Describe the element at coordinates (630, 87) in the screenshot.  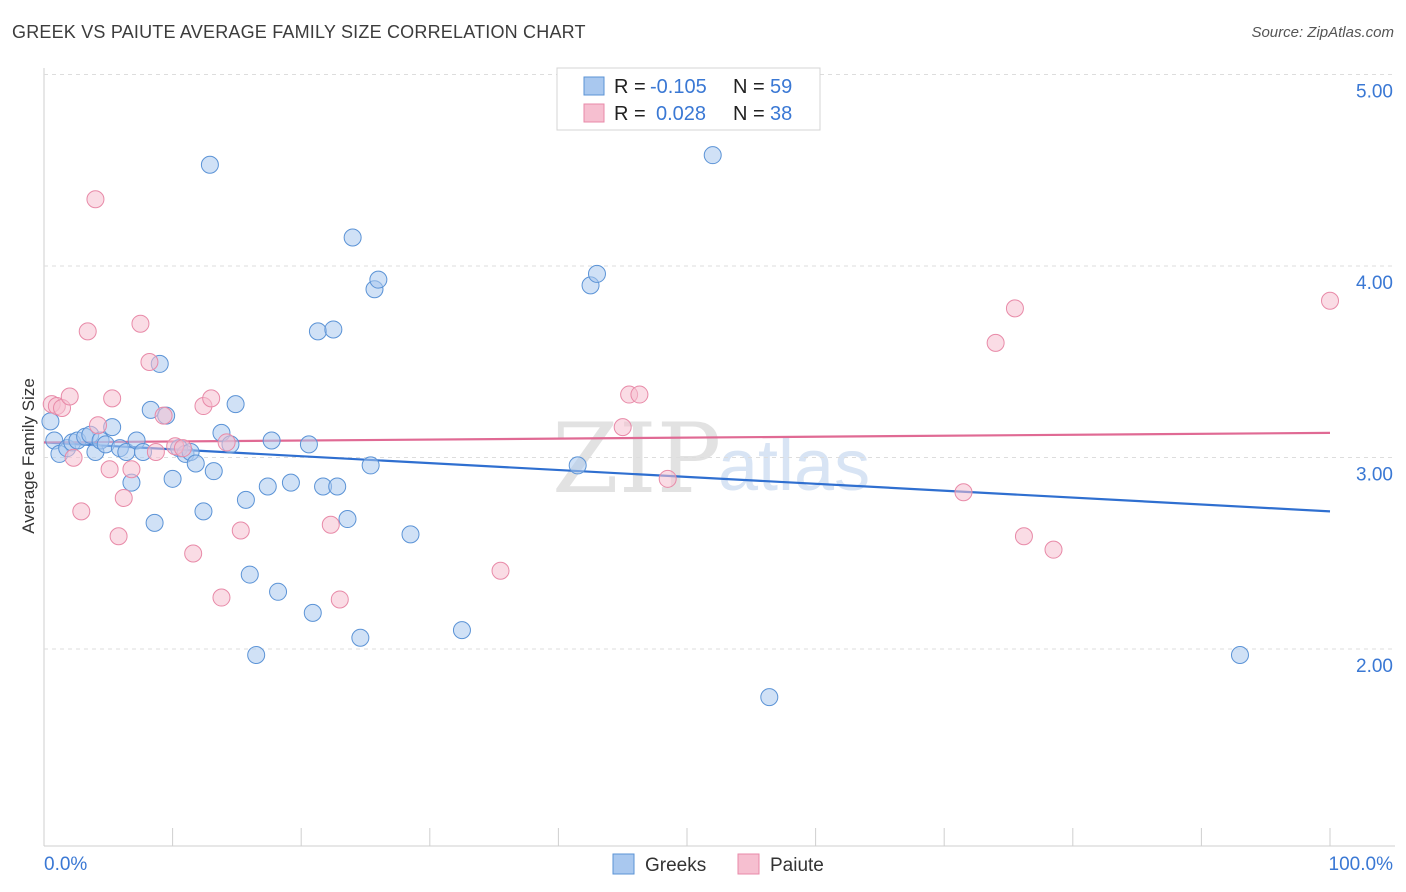
I see `legend-r-label-greeks: R =` at that location.